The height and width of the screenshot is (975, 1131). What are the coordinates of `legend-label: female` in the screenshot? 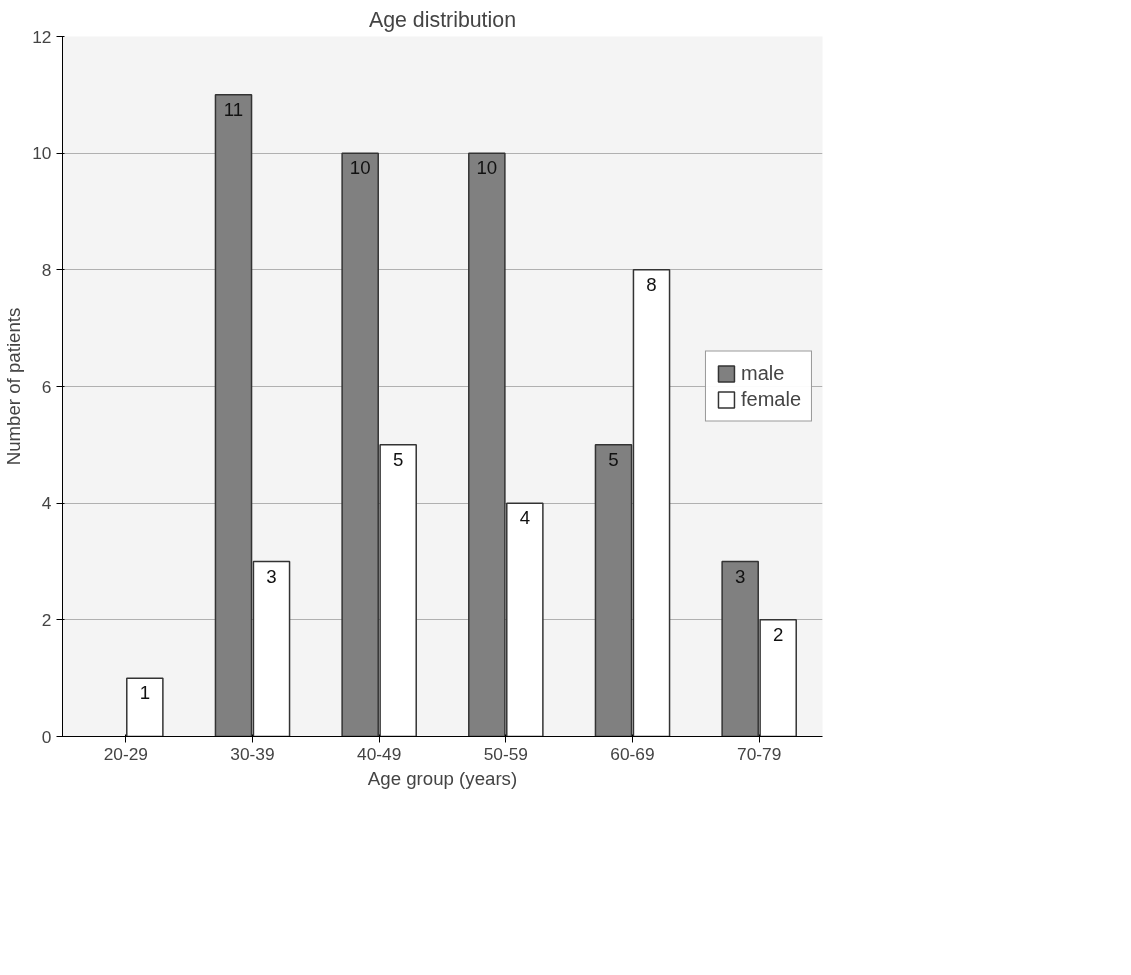 It's located at (770, 399).